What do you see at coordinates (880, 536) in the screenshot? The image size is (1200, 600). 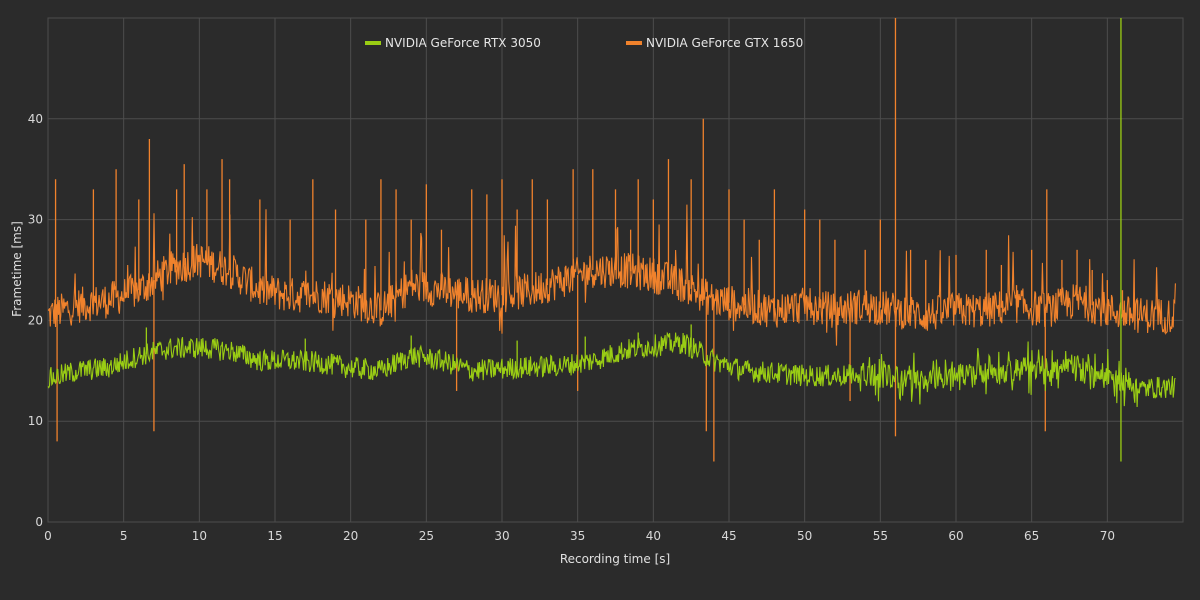 I see `x-tick-label: 55` at bounding box center [880, 536].